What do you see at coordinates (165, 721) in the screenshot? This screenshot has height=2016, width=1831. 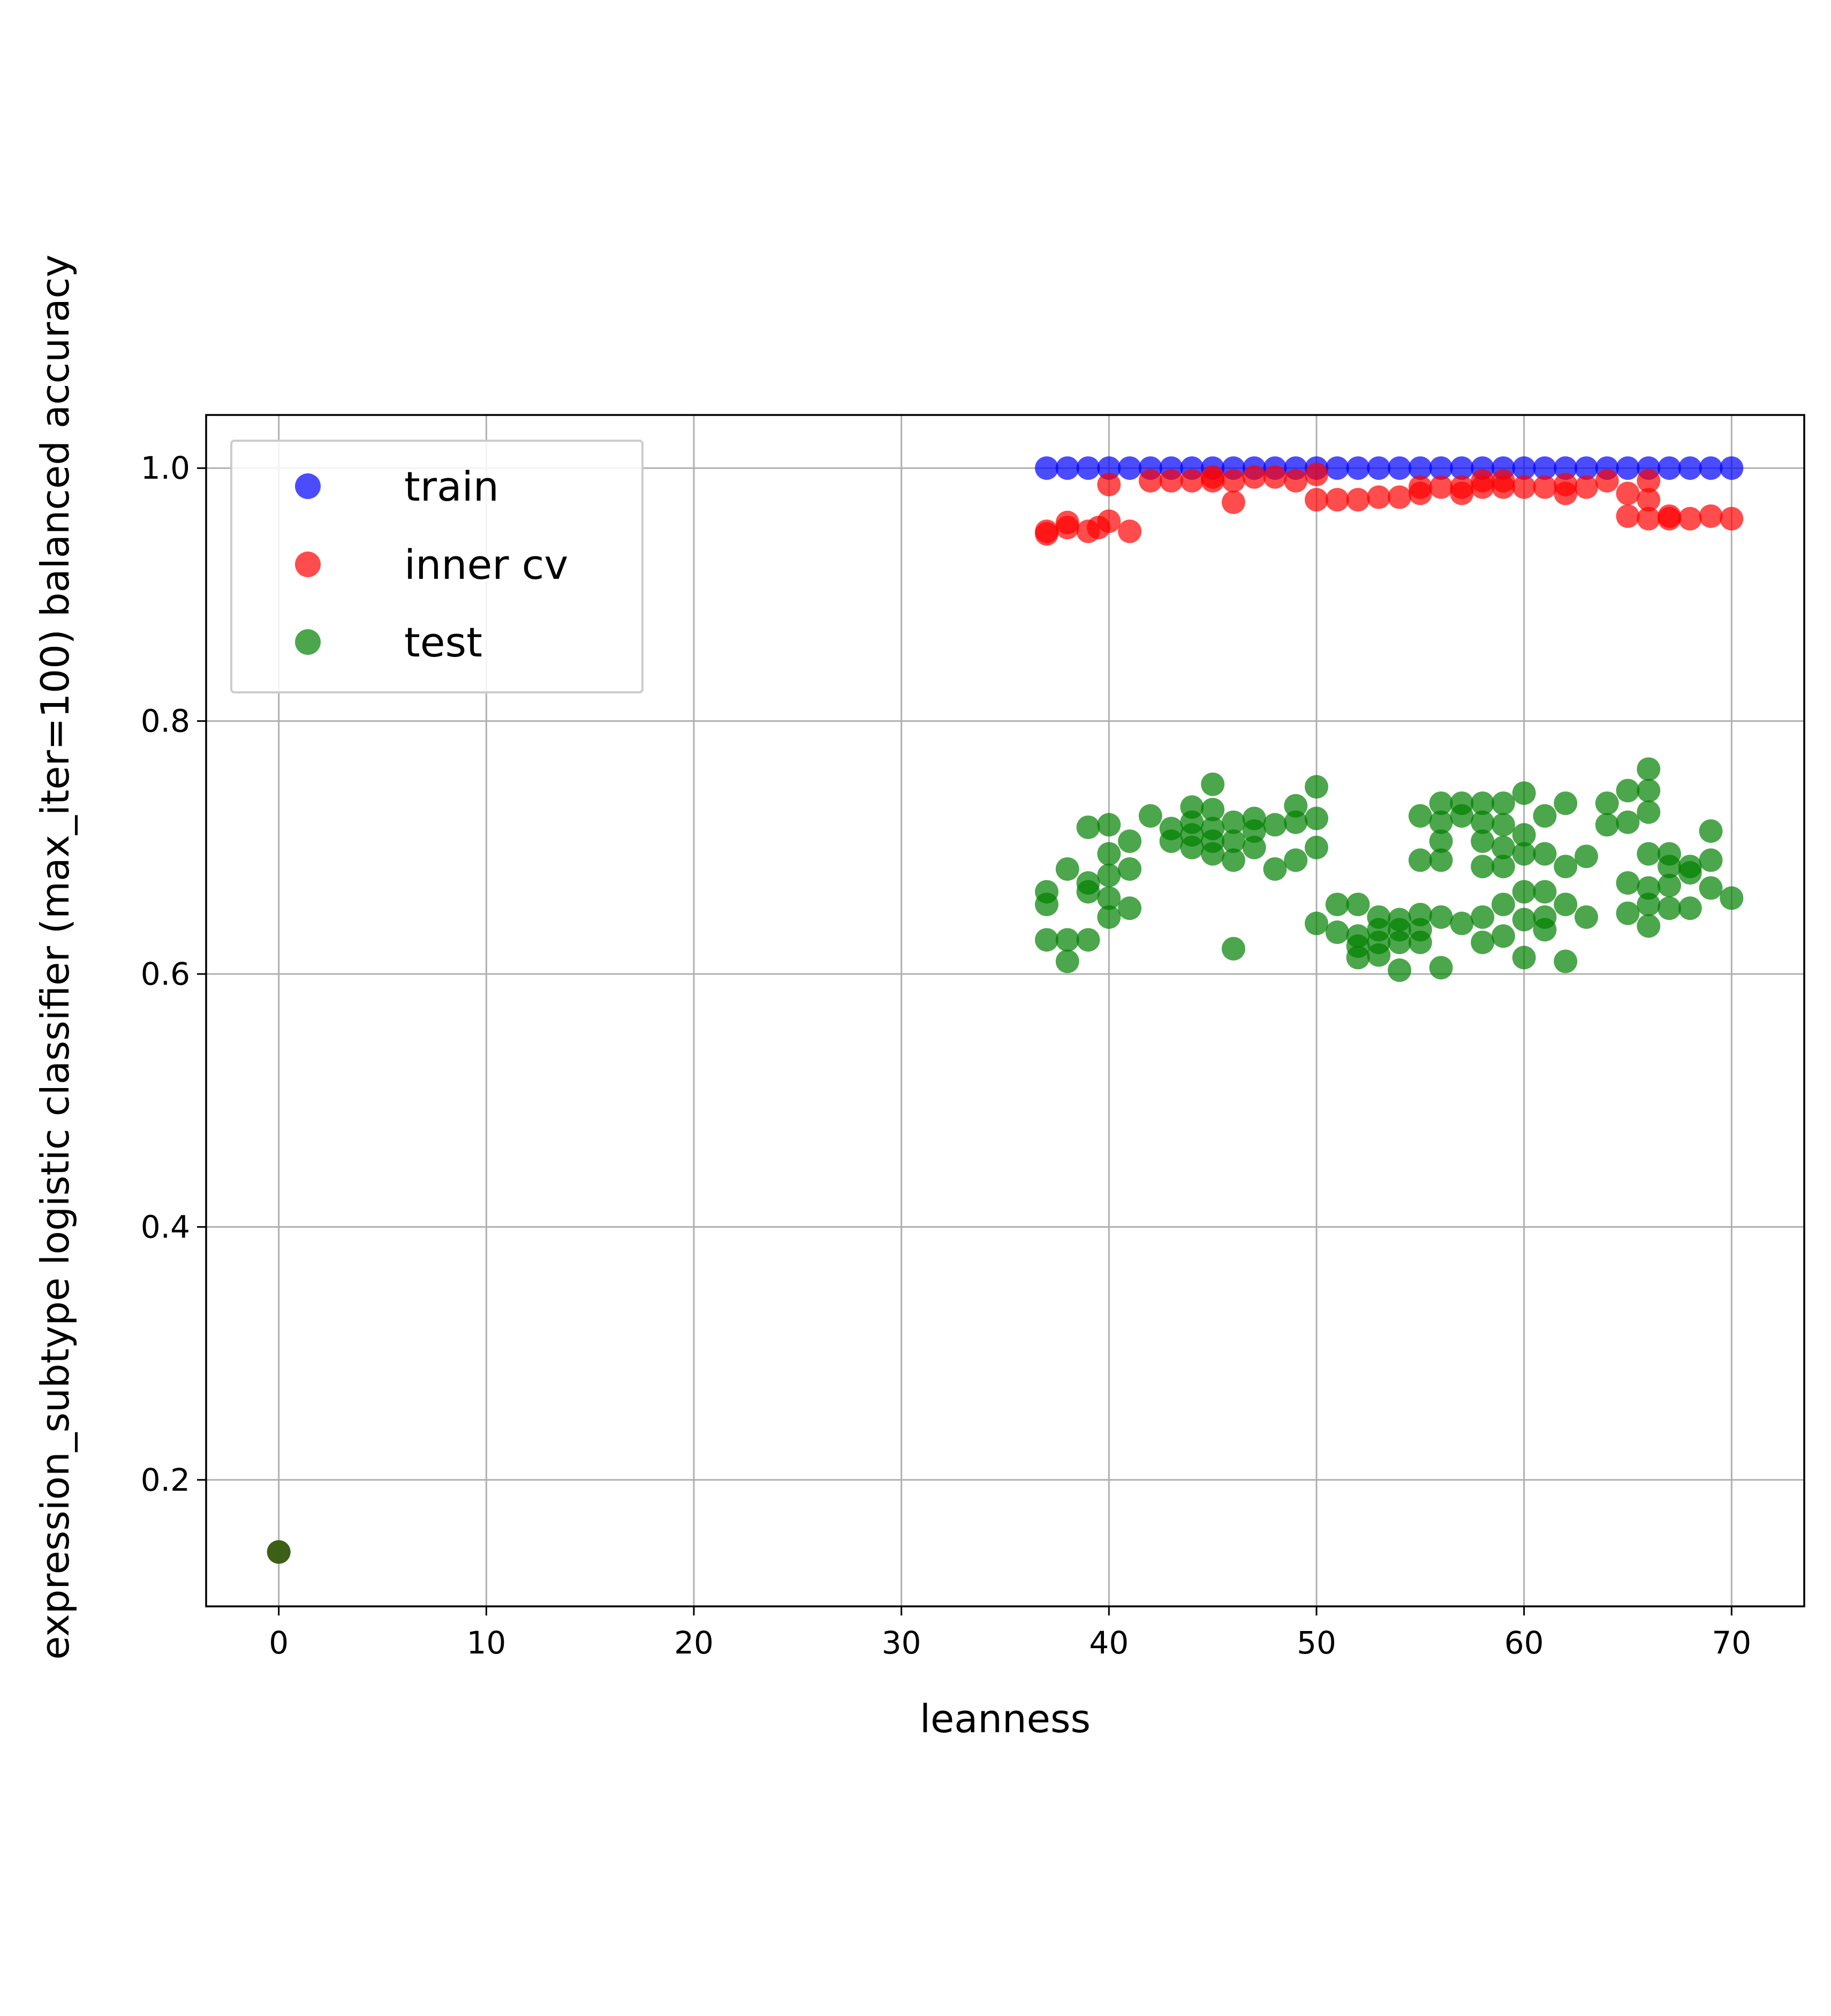 I see `y-tick-label: 0.8` at bounding box center [165, 721].